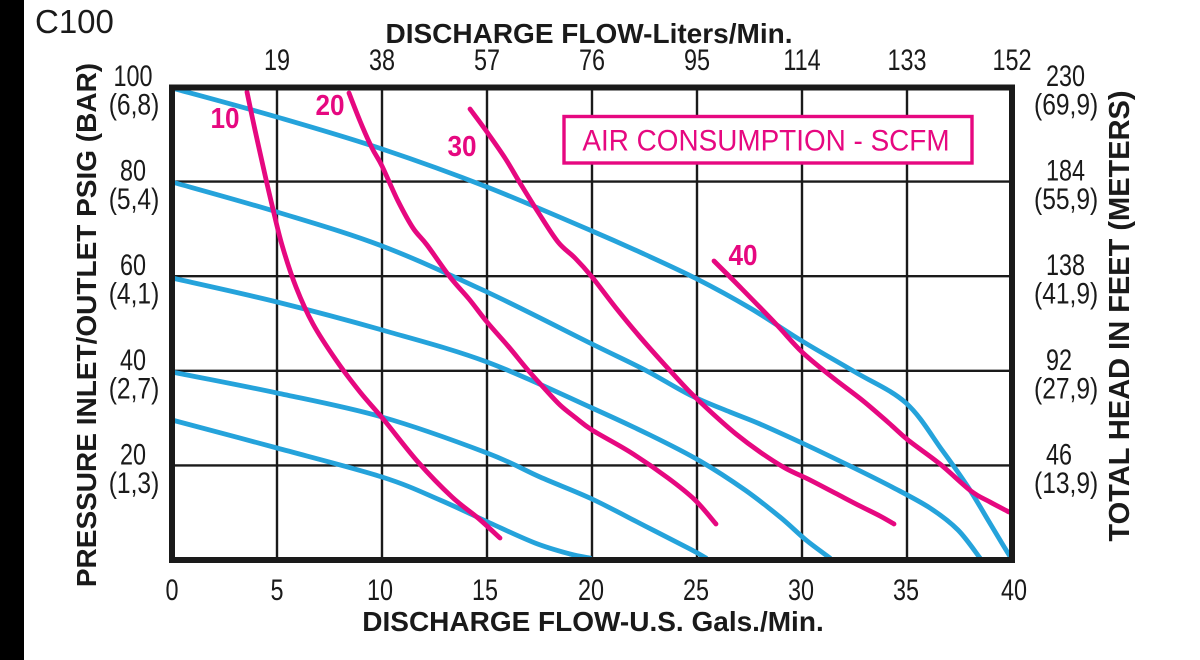 Image resolution: width=1200 pixels, height=660 pixels. Describe the element at coordinates (487, 59) in the screenshot. I see `svg-text: 57` at that location.